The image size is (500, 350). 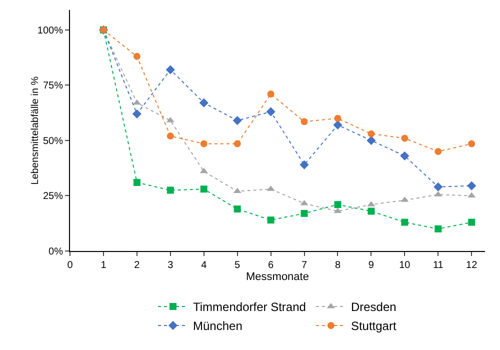 I want to click on x-tick-label: 4, so click(x=204, y=265).